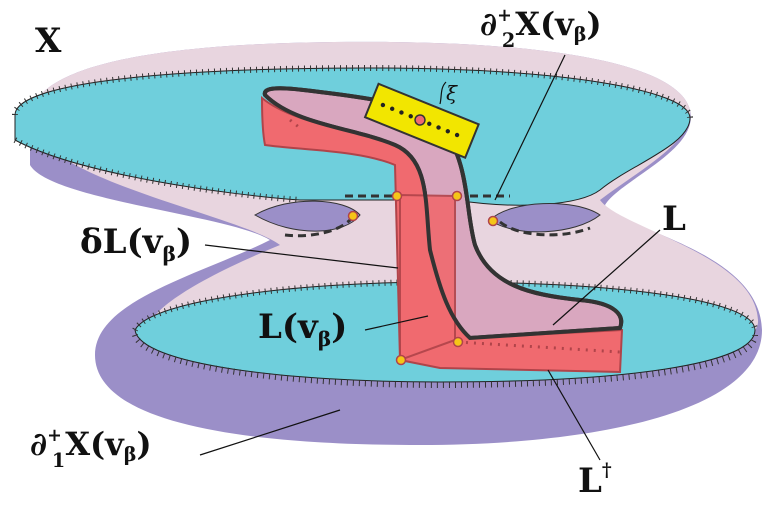 This screenshot has width=769, height=508. What do you see at coordinates (353, 216) in the screenshot?
I see `point-left-cusp` at bounding box center [353, 216].